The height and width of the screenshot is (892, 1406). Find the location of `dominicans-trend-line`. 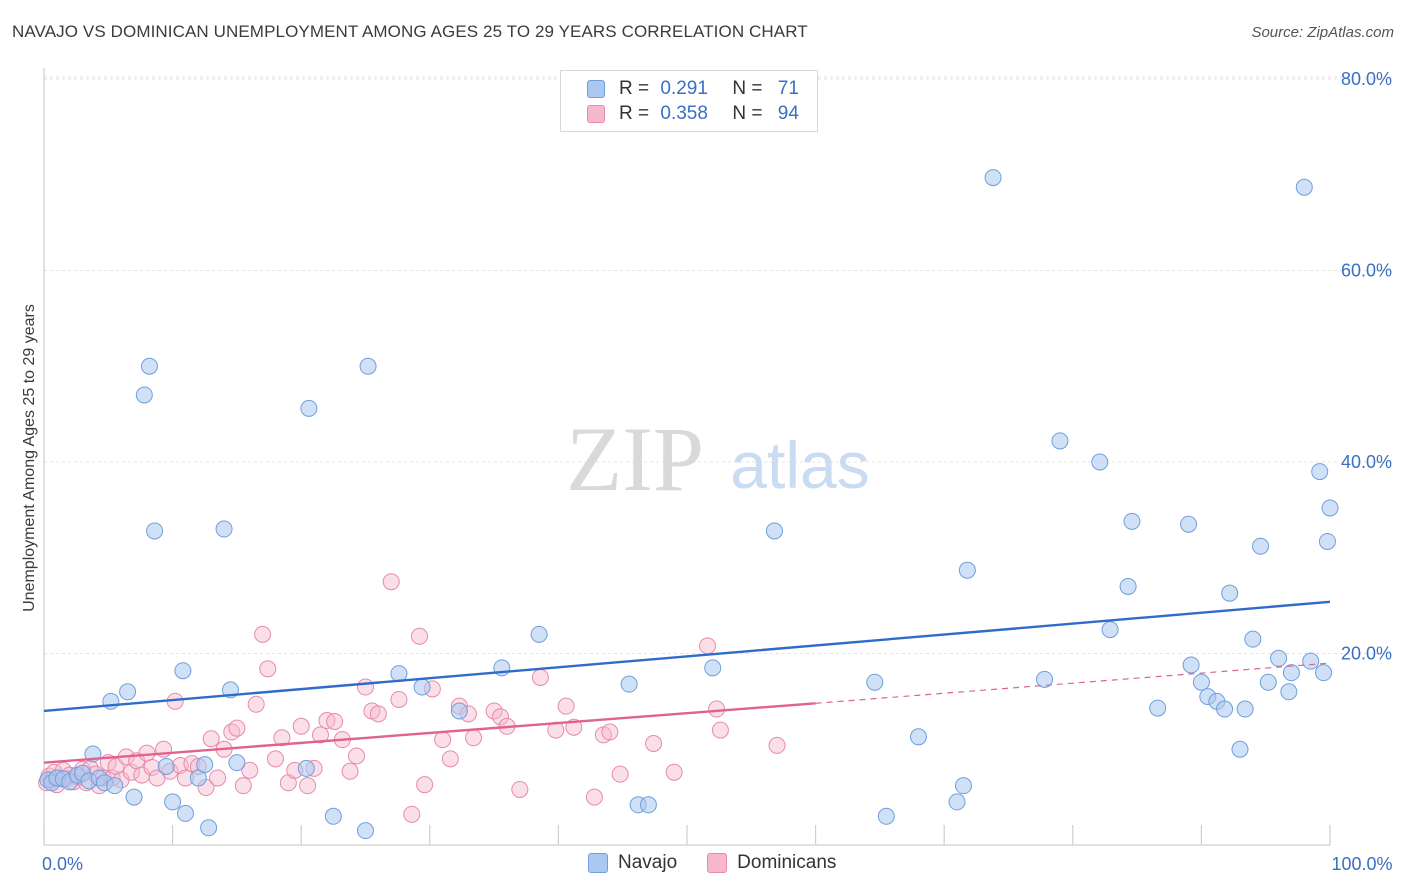

dominicans-trend-line is located at coordinates (429, 733).